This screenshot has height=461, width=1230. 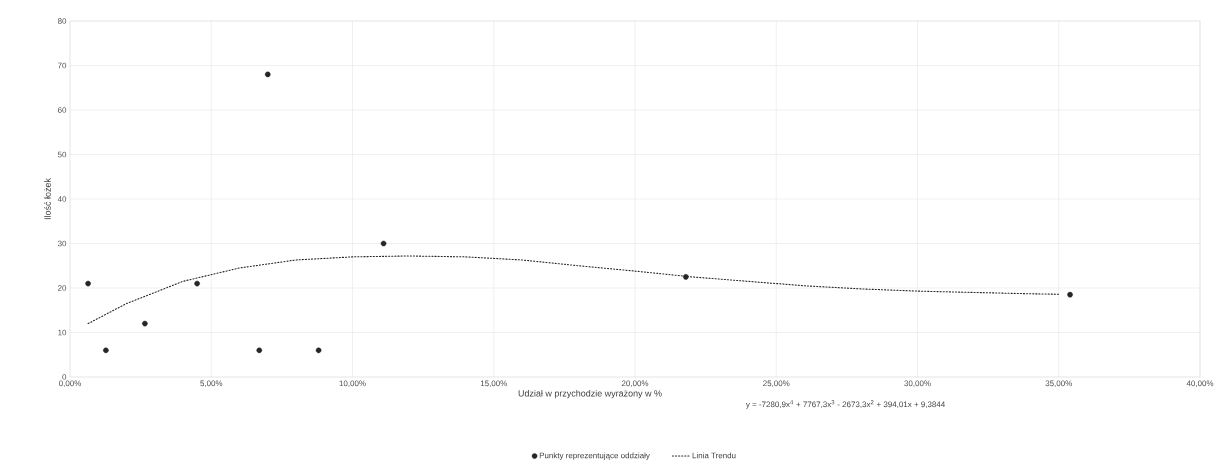 What do you see at coordinates (590, 394) in the screenshot?
I see `x-axis-title: Udział w przychodzie wyrażony w %` at bounding box center [590, 394].